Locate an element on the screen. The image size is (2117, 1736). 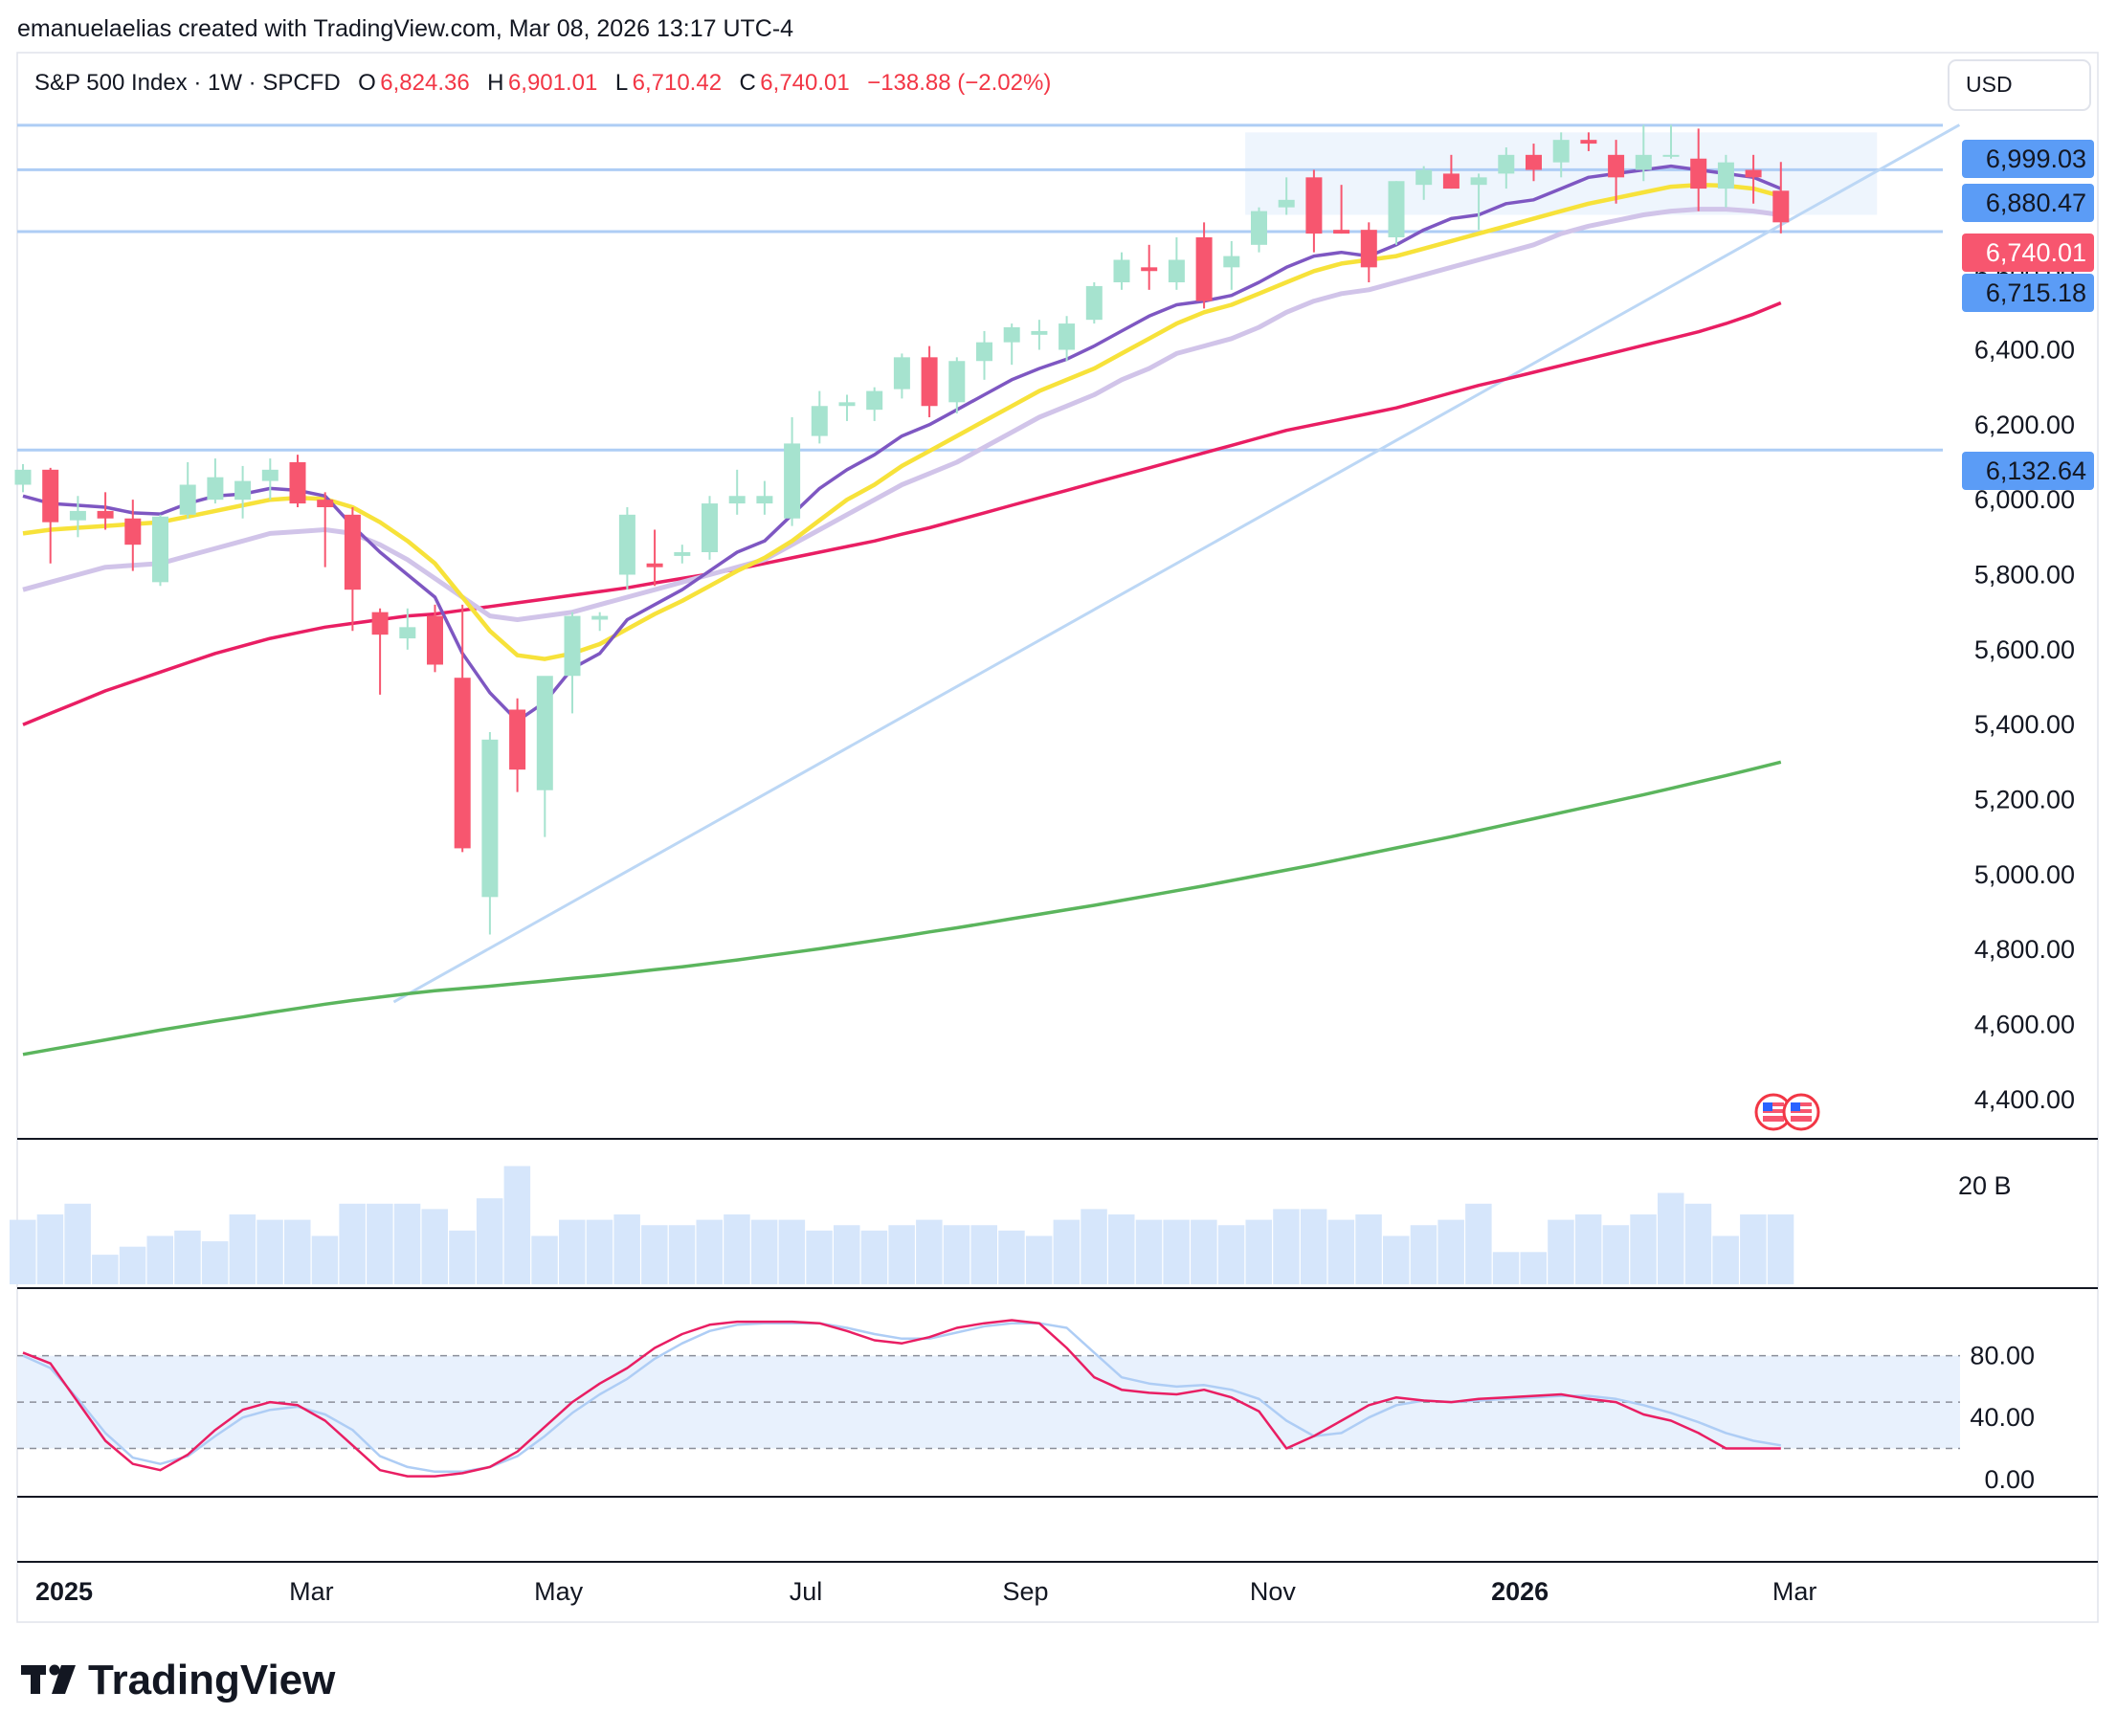
volume-bars-layer is located at coordinates (902, 1225).